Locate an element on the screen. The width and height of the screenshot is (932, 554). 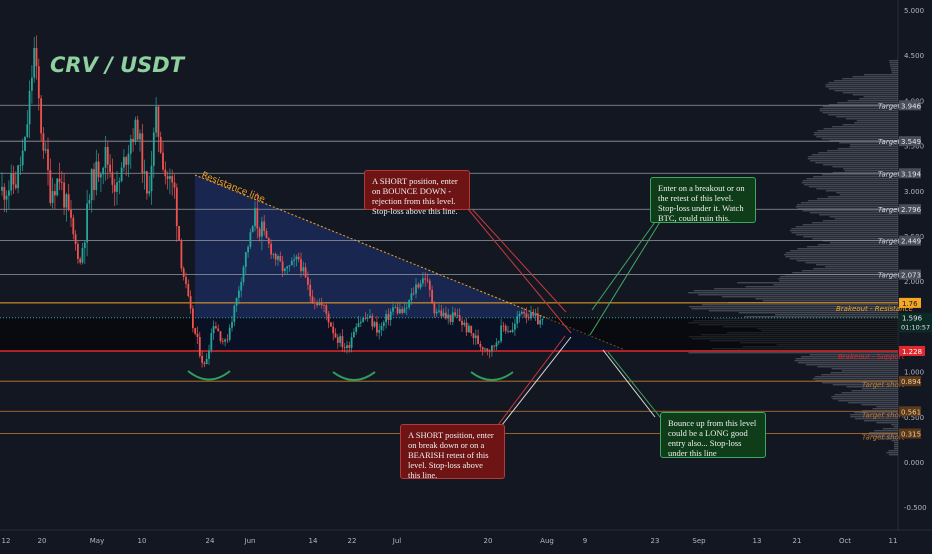
x-tick-label: 21 is located at coordinates (797, 541).